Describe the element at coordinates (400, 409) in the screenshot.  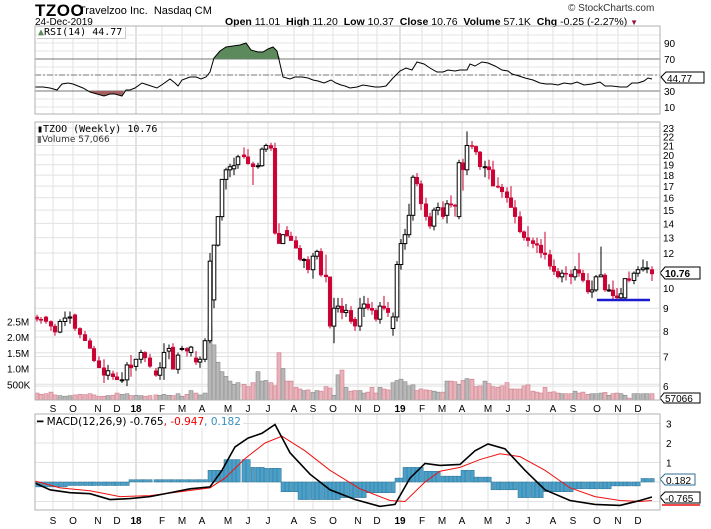
I see `x-axis-label: 19` at that location.